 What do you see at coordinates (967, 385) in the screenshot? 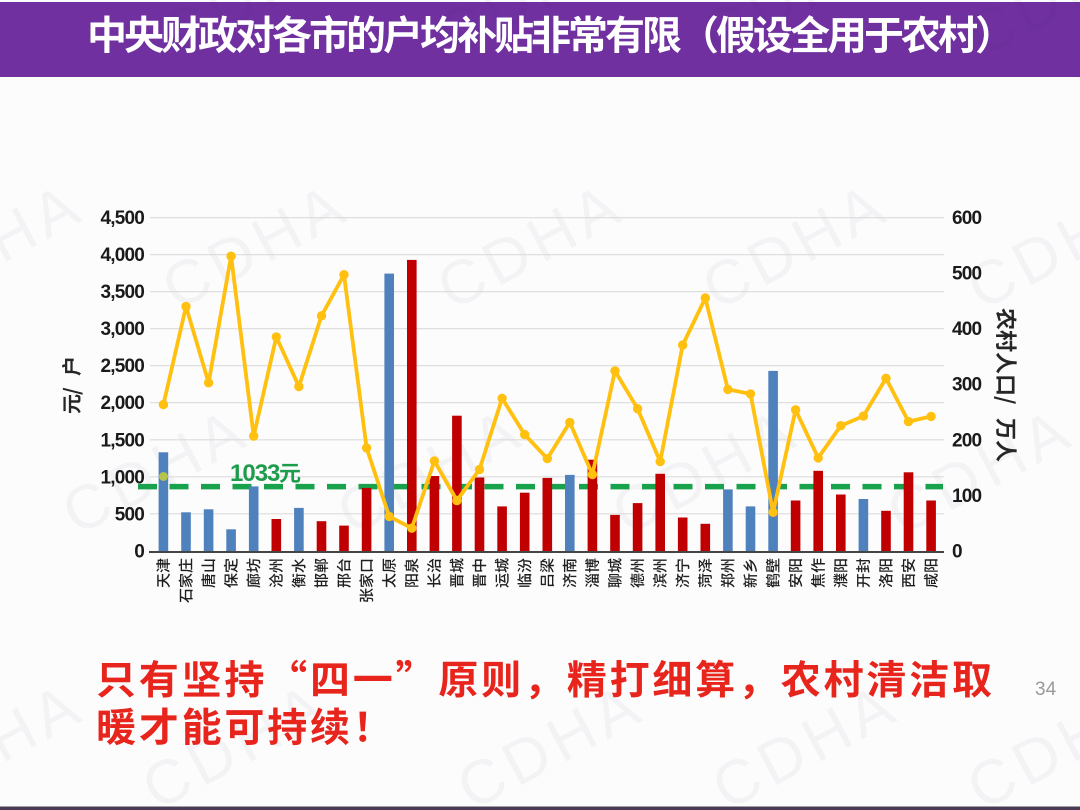
I see `svg-text: 300` at bounding box center [967, 385].